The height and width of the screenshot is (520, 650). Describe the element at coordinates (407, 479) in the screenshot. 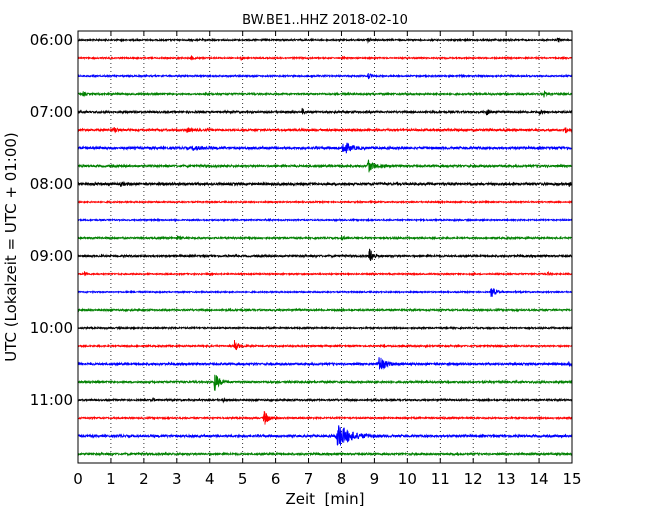

I see `x-tick-label: 10` at that location.